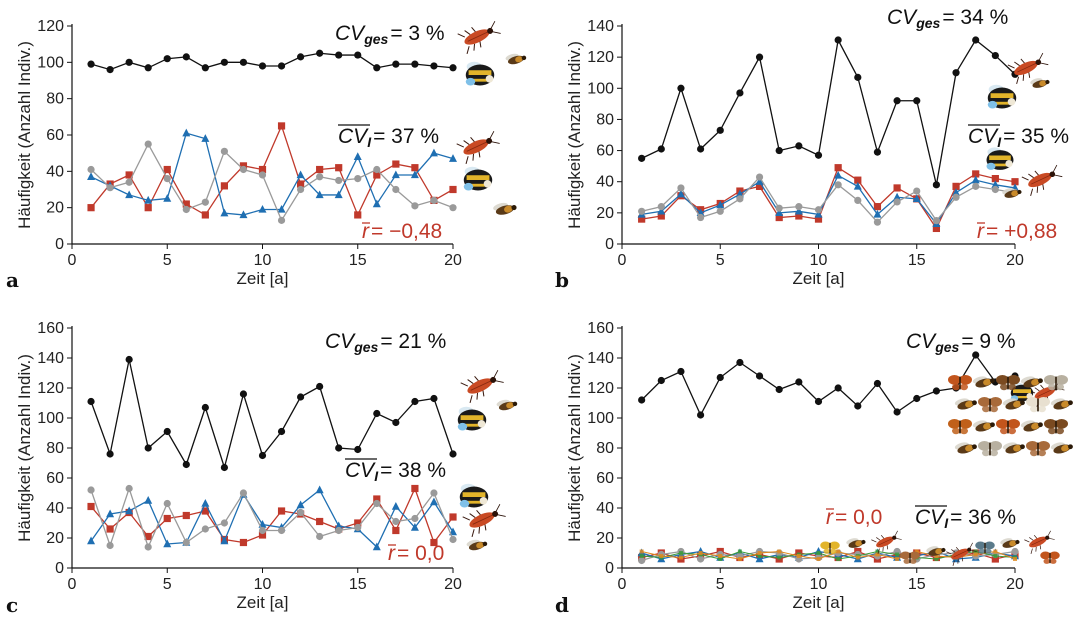  What do you see at coordinates (263, 584) in the screenshot?
I see `x-tick-label: 10` at bounding box center [263, 584].